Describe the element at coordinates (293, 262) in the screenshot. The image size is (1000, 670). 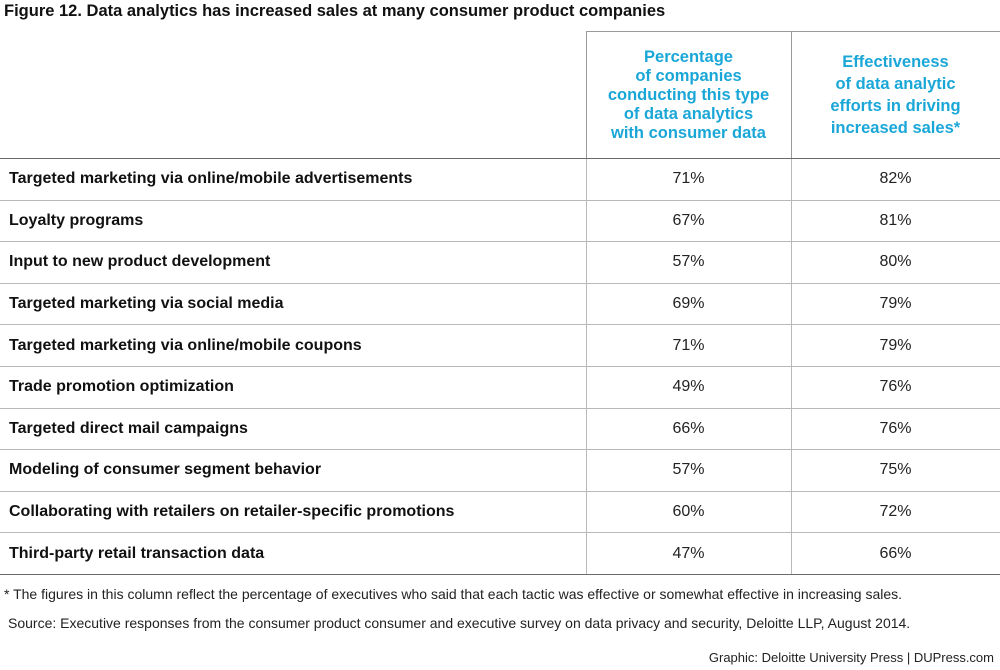
I see `row-label: Input to new product development` at that location.